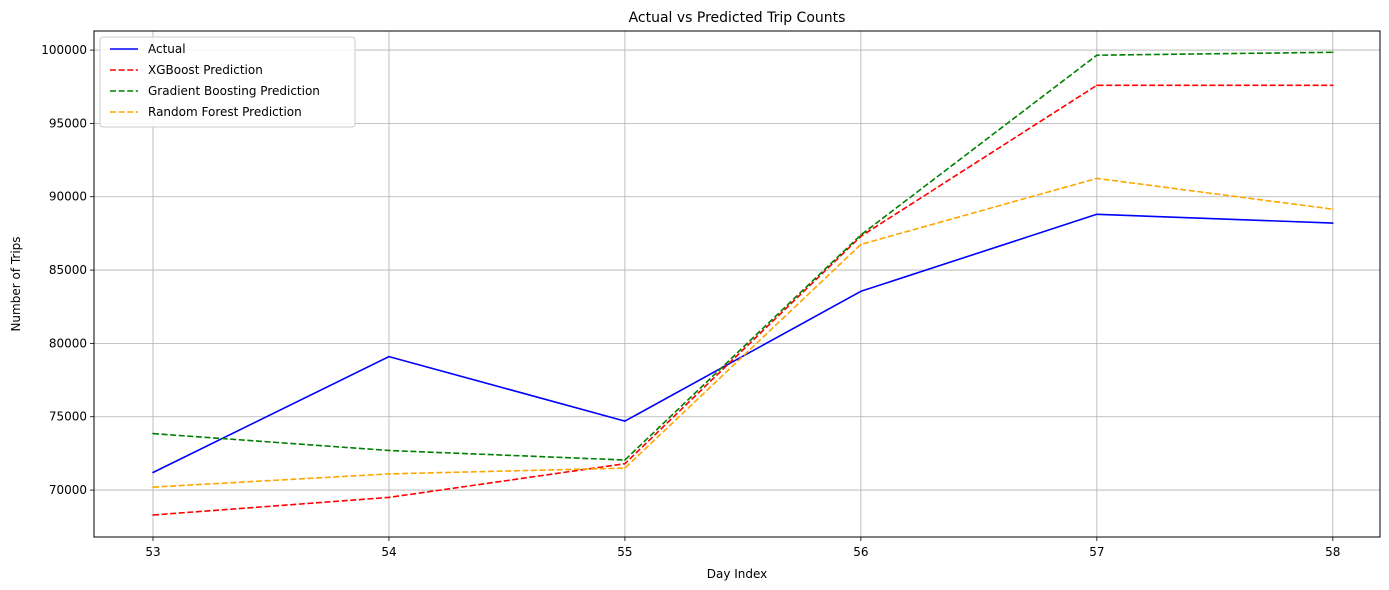 This screenshot has height=590, width=1389. I want to click on x-tick-label: 58, so click(1332, 552).